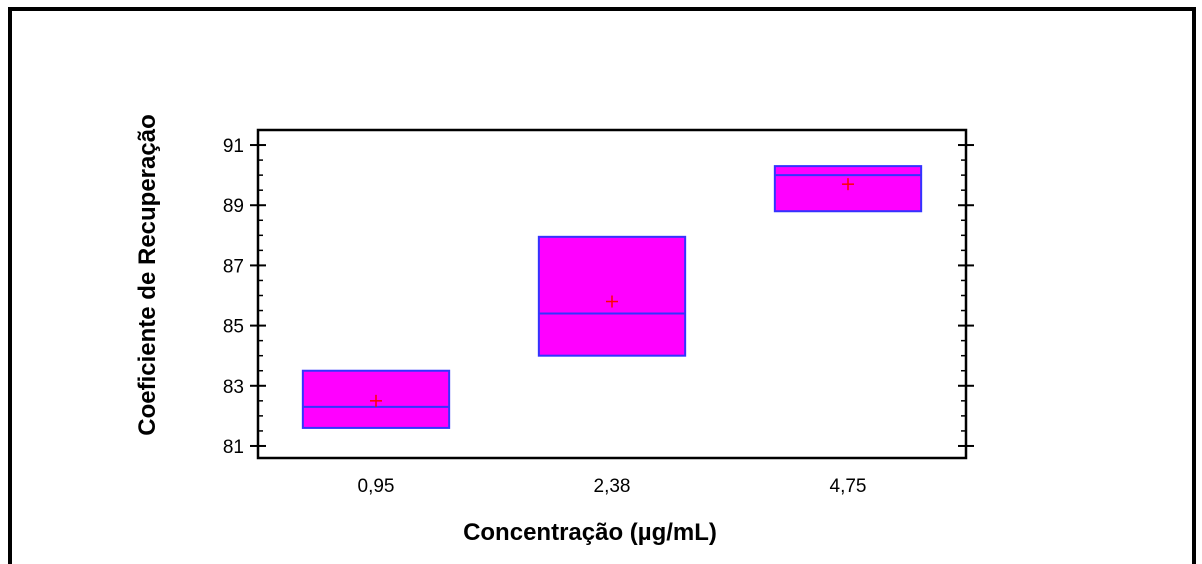 This screenshot has height=564, width=1202. I want to click on x-tick-label: 4,75, so click(848, 486).